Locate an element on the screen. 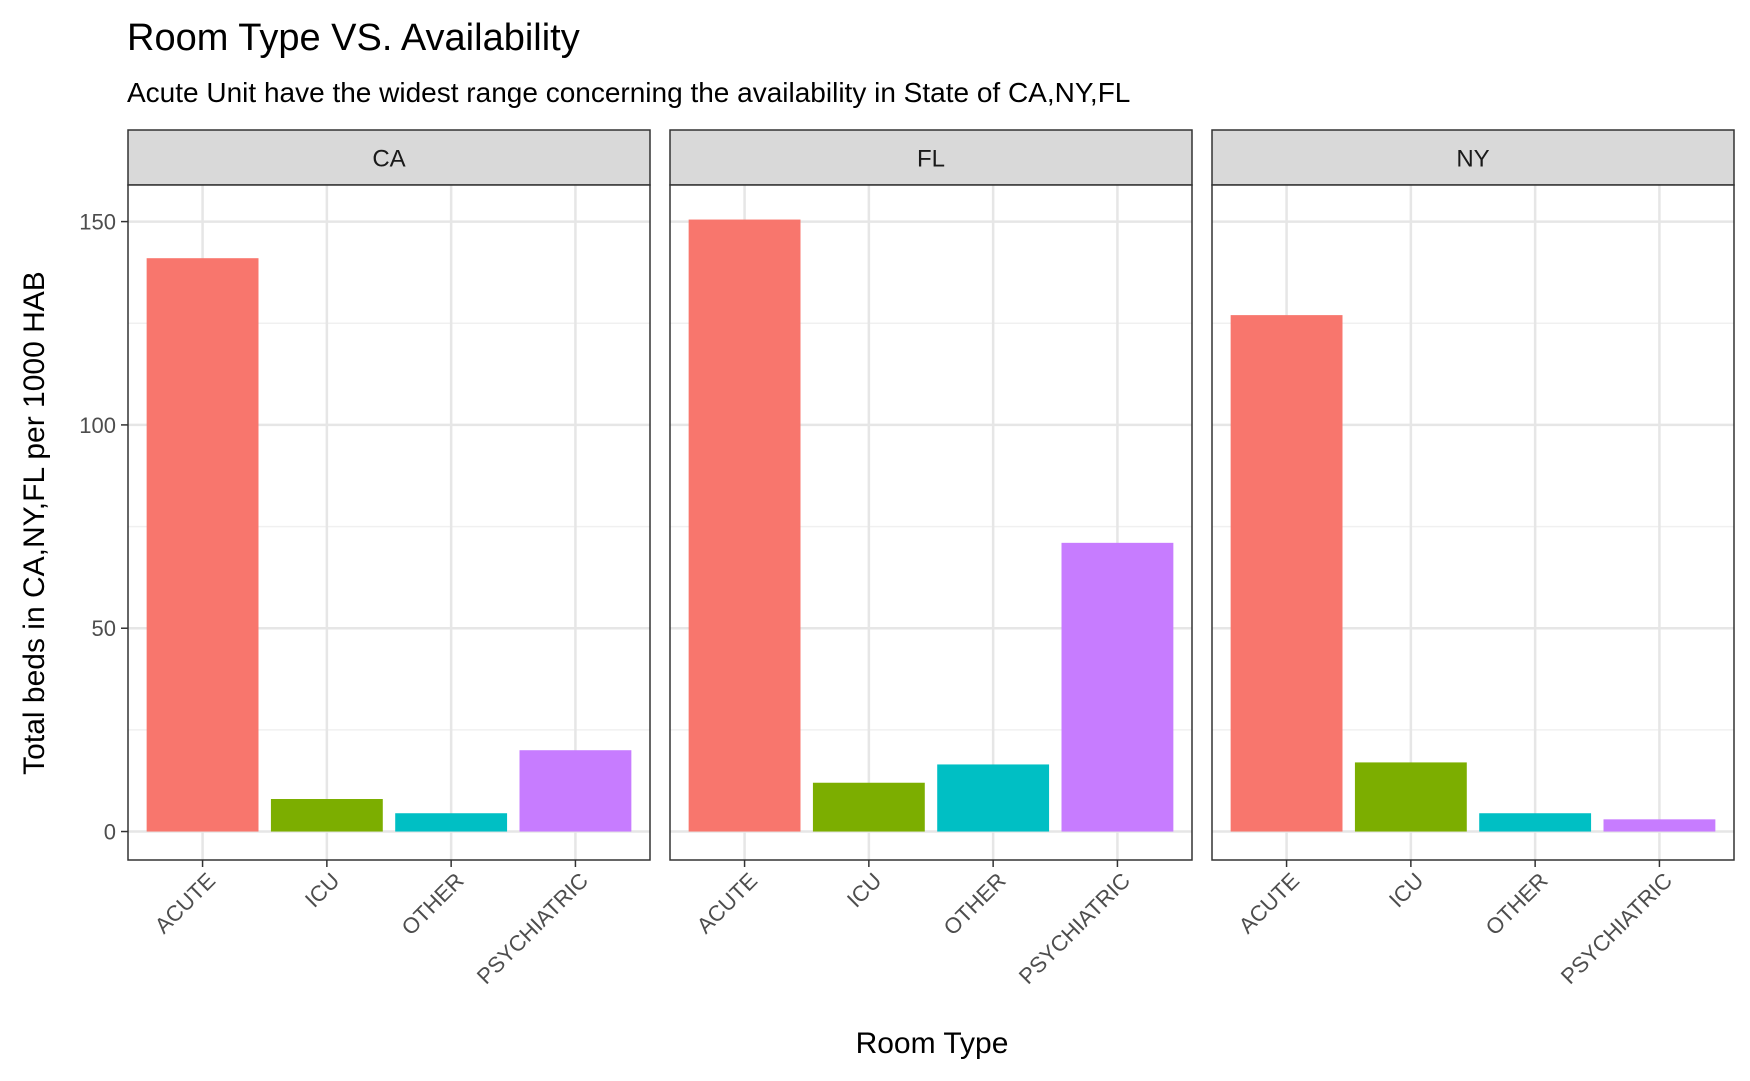 This screenshot has height=1081, width=1750. y-tick-label: 50 is located at coordinates (104, 628).